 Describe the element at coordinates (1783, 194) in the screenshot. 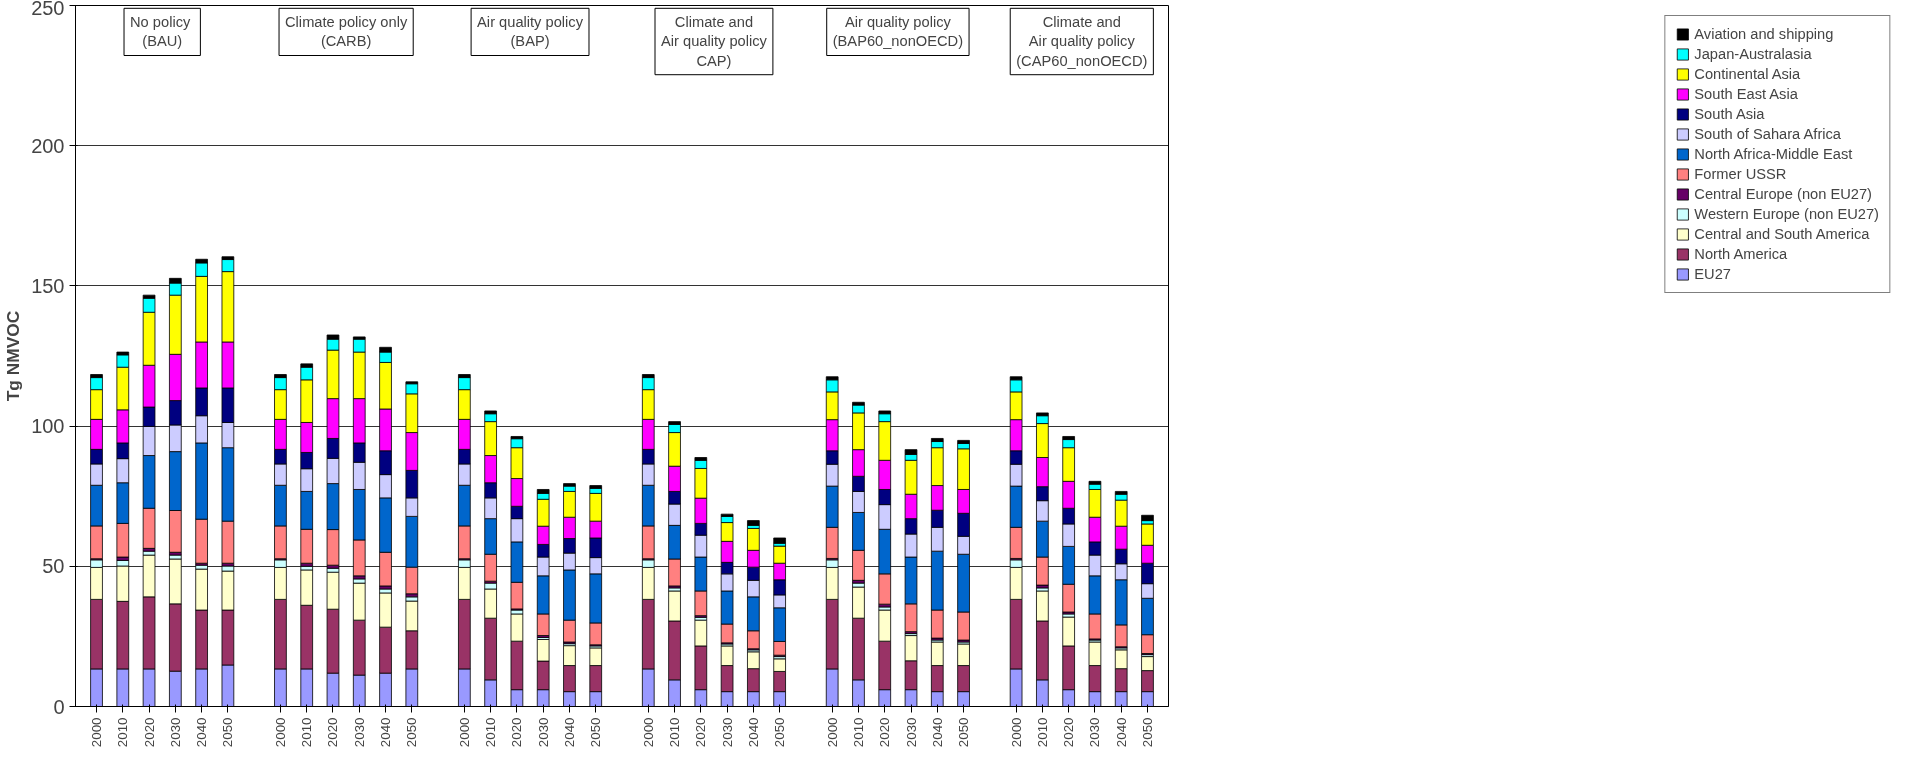

I see `legend-label: Central Europe (non EU27)` at that location.